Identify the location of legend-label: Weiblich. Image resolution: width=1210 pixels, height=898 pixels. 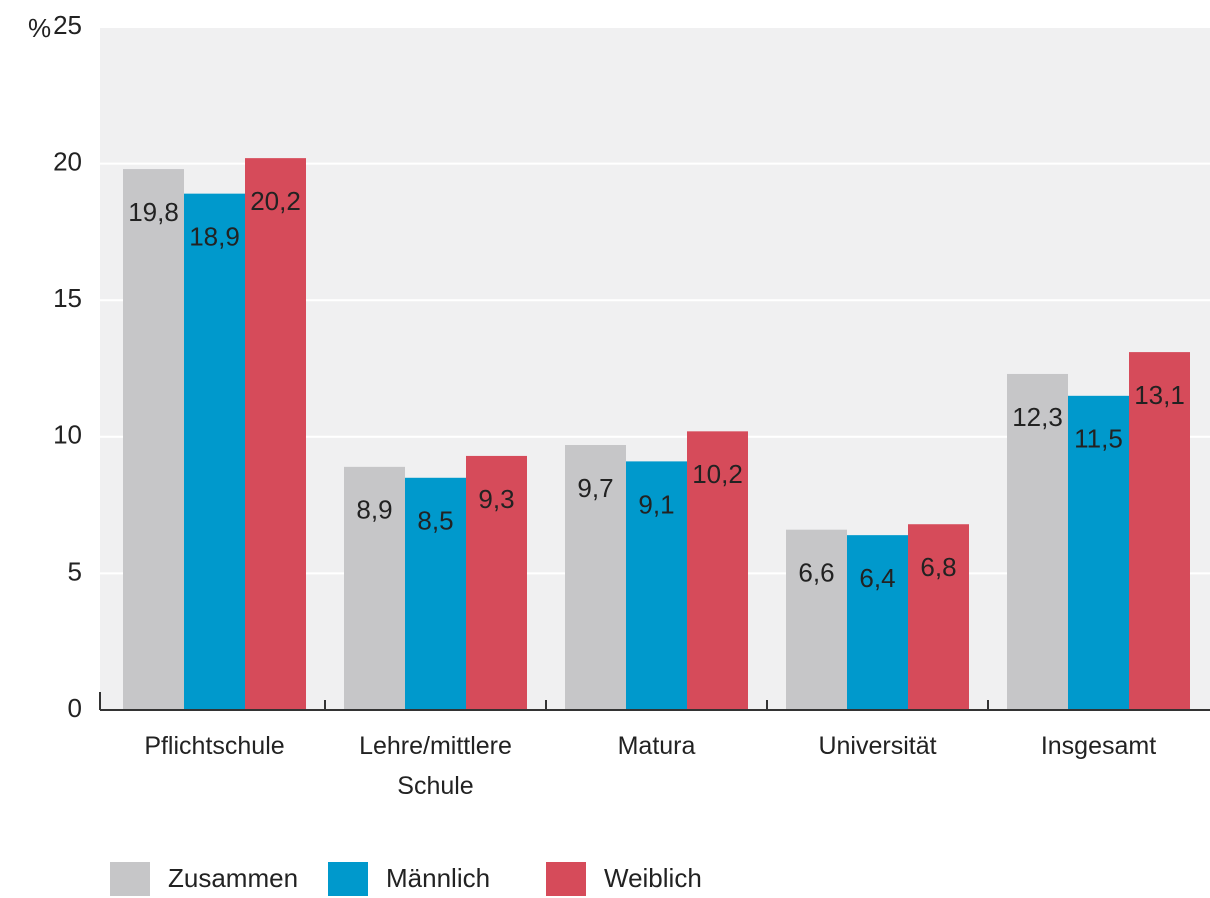
(653, 878).